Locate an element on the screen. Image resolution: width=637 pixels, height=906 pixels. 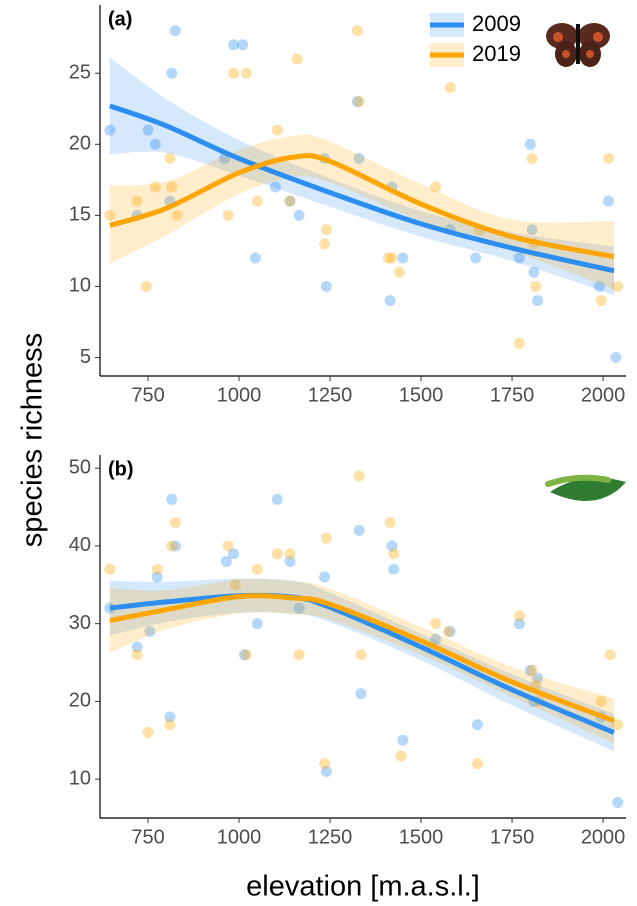
y-tick-label: 50 is located at coordinates (80, 467).